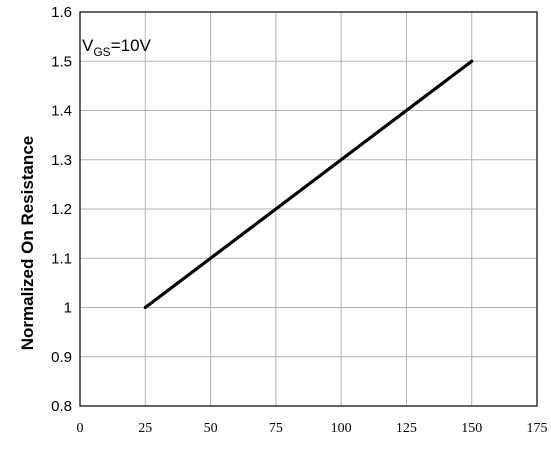 The width and height of the screenshot is (551, 450). I want to click on y-tick-label: 1.1, so click(61, 258).